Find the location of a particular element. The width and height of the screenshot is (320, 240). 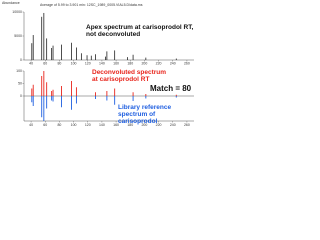

y-tick-label: 100 is located at coordinates (19, 71).